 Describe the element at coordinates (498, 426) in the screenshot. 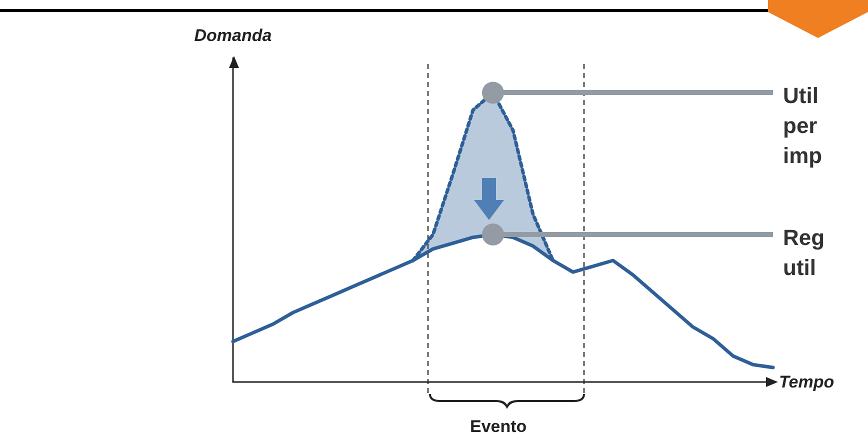

I see `text: Evento` at that location.